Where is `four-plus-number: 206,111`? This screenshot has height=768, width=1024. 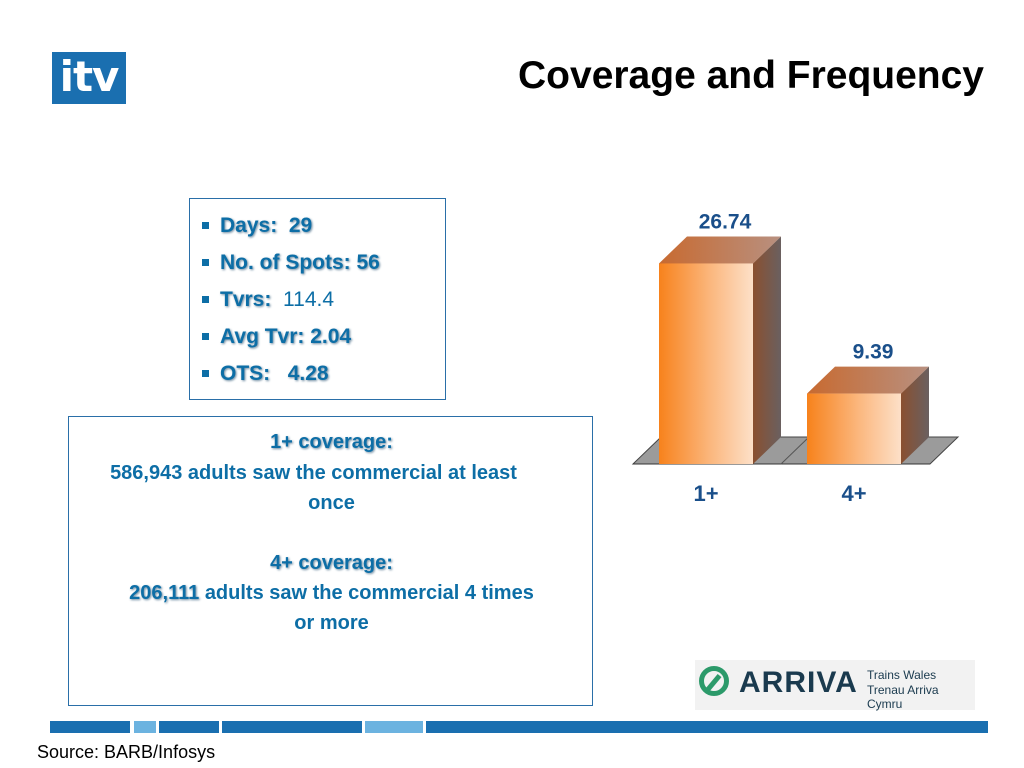 four-plus-number: 206,111 is located at coordinates (164, 593).